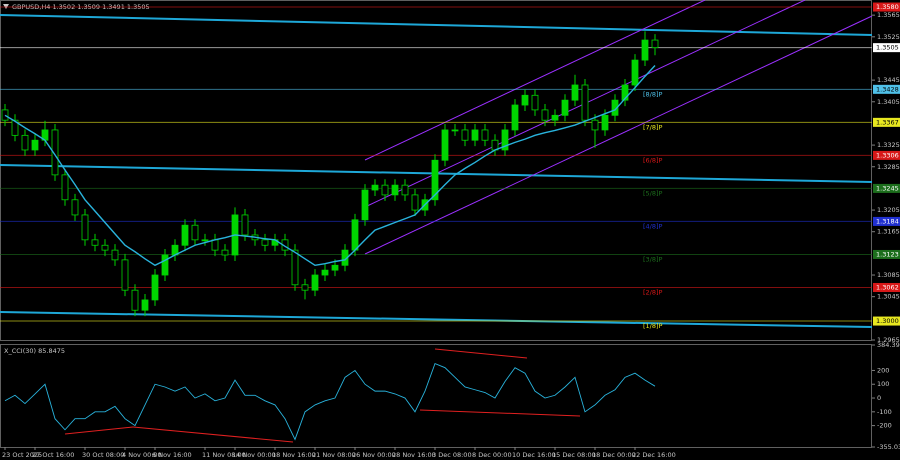  Describe the element at coordinates (653, 193) in the screenshot. I see `murray-label: [5/8]P` at that location.